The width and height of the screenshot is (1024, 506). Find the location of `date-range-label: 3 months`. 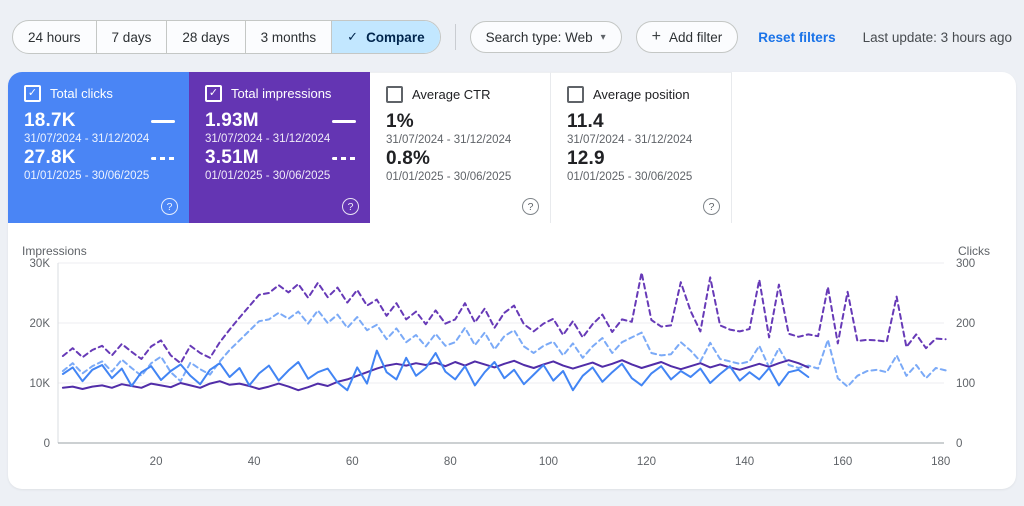

date-range-label: 3 months is located at coordinates (288, 37).